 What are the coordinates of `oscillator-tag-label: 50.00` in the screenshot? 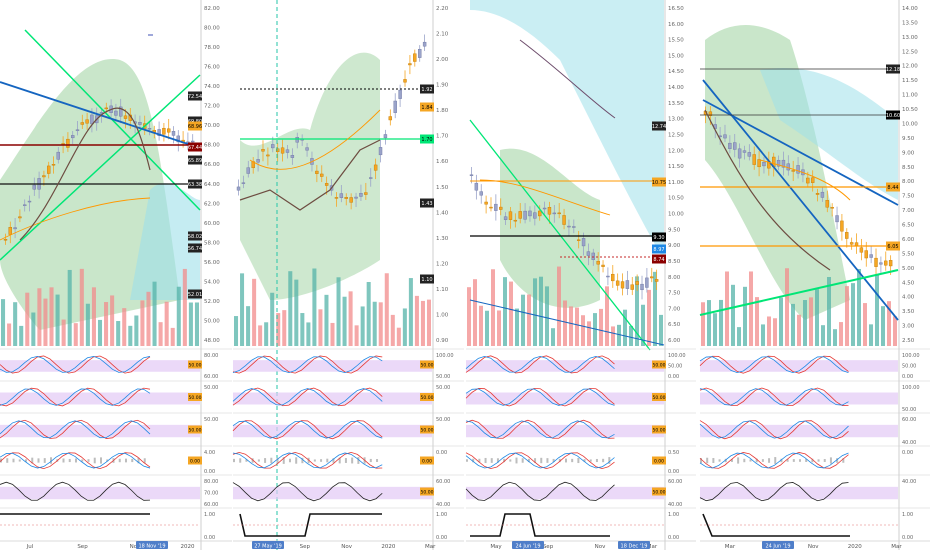 It's located at (659, 366).